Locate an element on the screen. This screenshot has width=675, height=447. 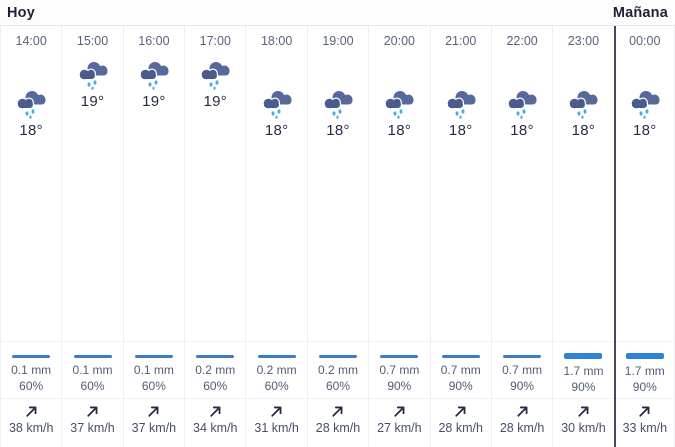
hour-column: 18:00 is located at coordinates (276, 236).